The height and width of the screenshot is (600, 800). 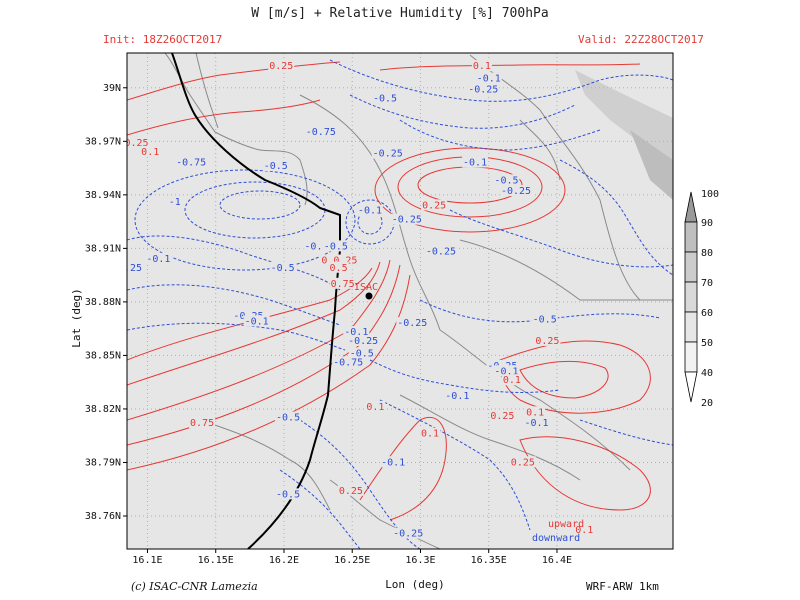 I want to click on y-axis-label: Lat (deg), so click(x=76, y=318).